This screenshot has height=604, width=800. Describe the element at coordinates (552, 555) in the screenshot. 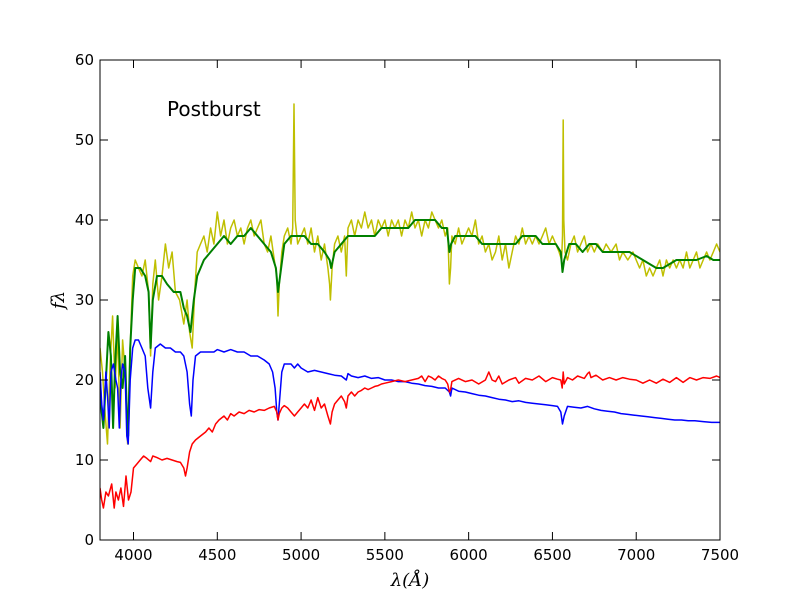

I see `x-tick-label: 6500` at that location.